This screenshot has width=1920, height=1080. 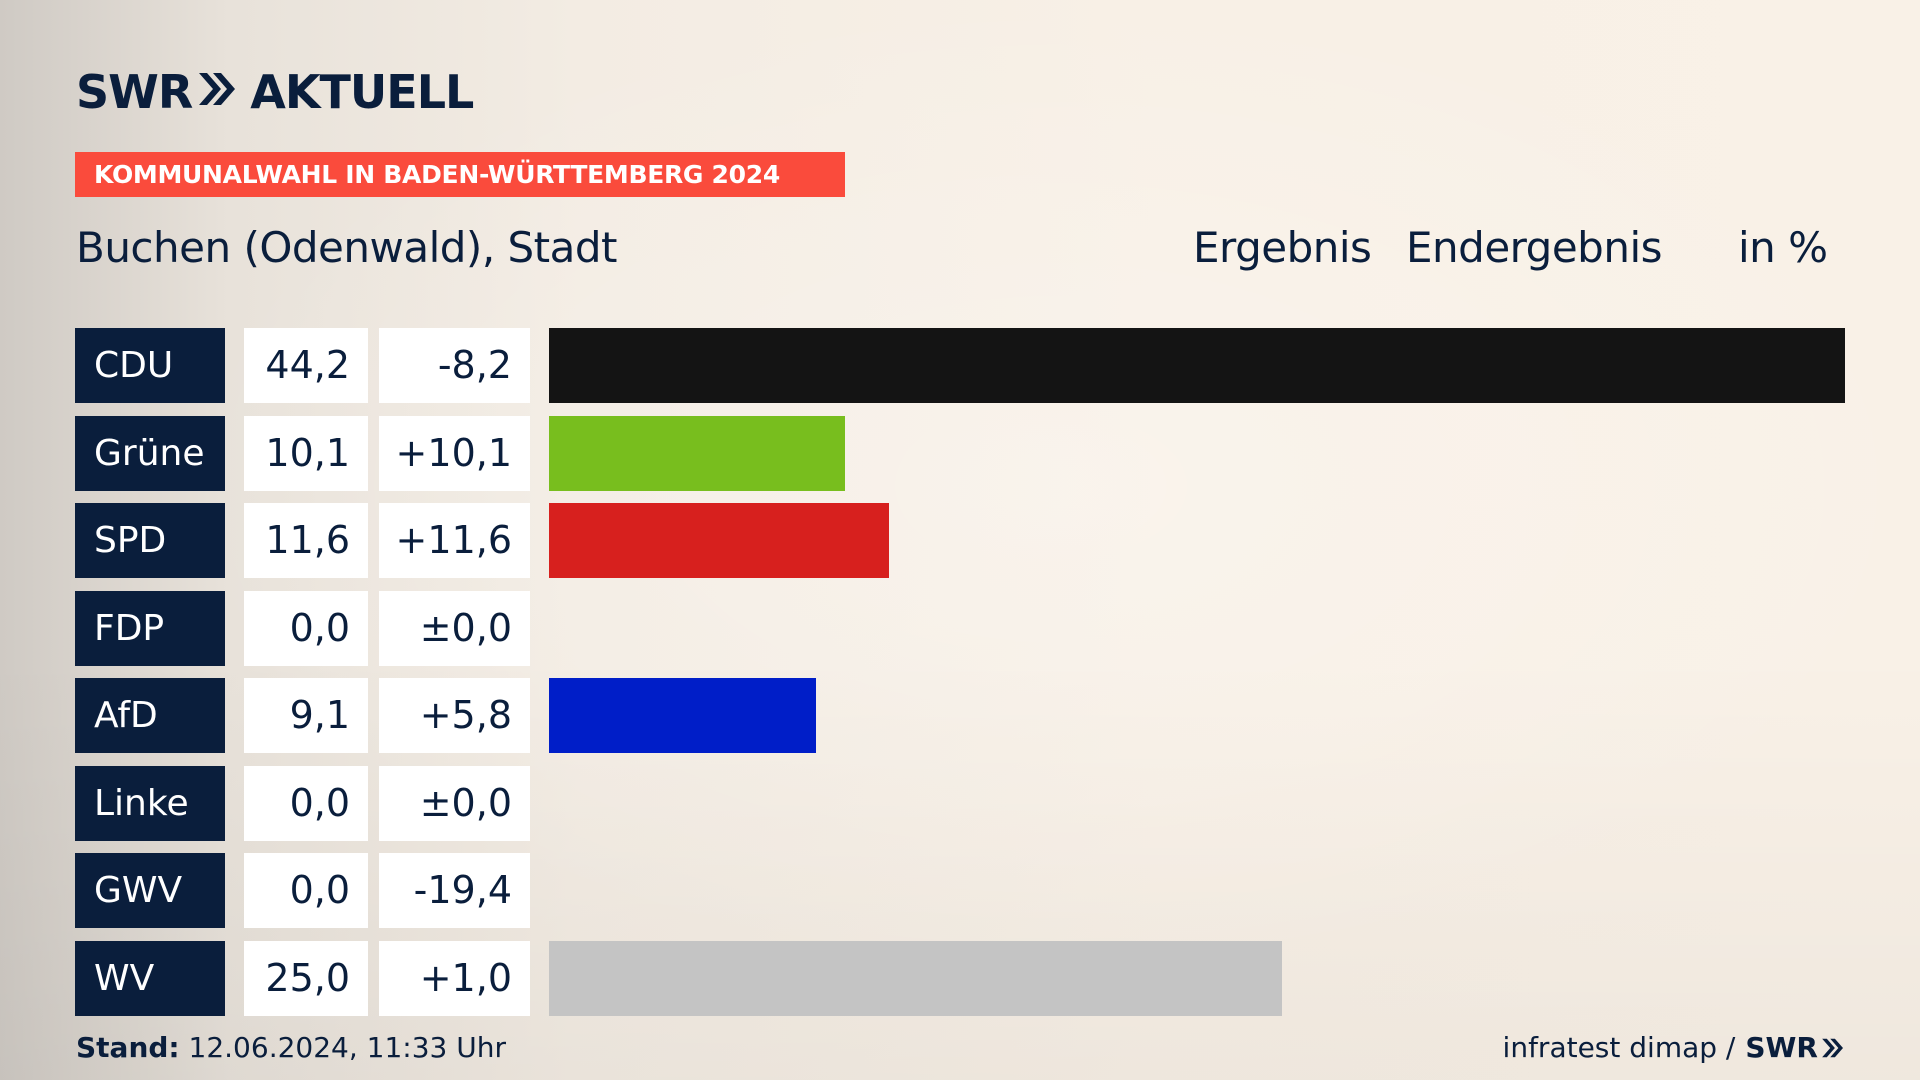 I want to click on result-row: CDU 44,2 -8,2, so click(x=960, y=365).